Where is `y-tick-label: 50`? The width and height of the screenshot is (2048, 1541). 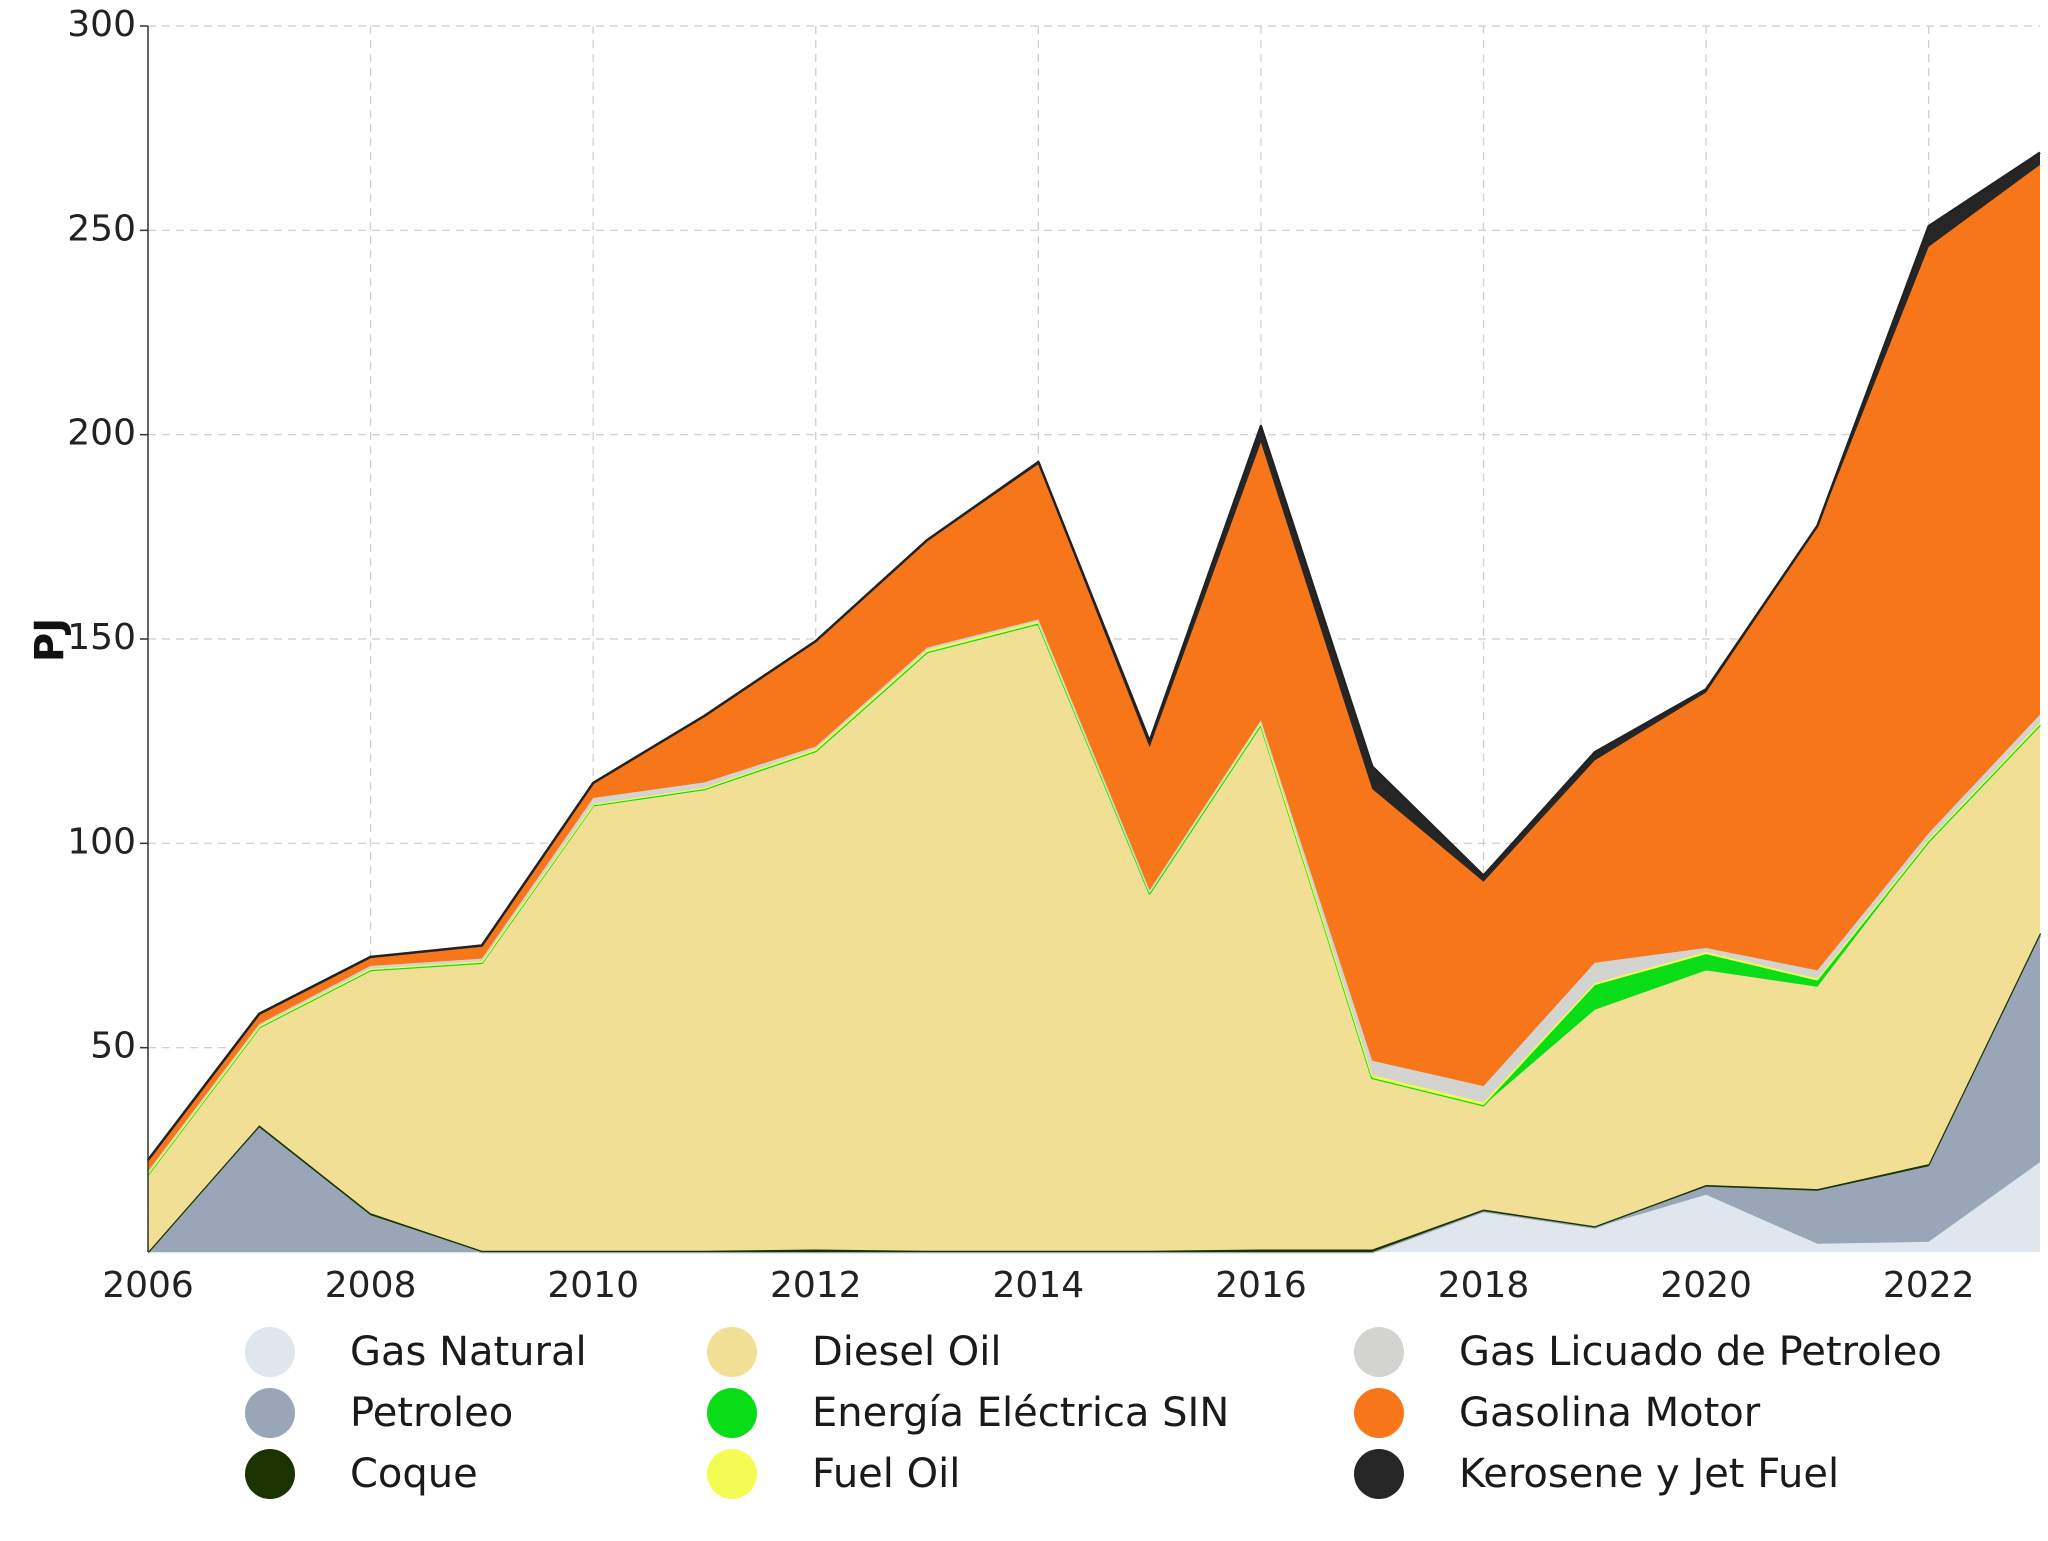 y-tick-label: 50 is located at coordinates (113, 1046).